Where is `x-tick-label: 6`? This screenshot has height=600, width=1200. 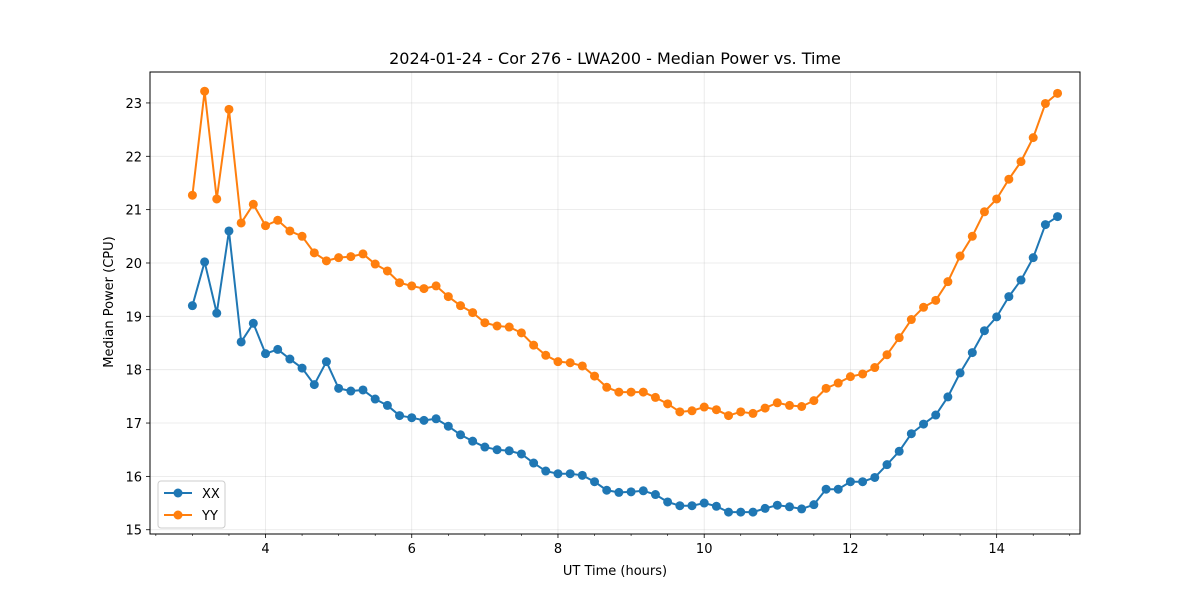
x-tick-label: 6 is located at coordinates (412, 549).